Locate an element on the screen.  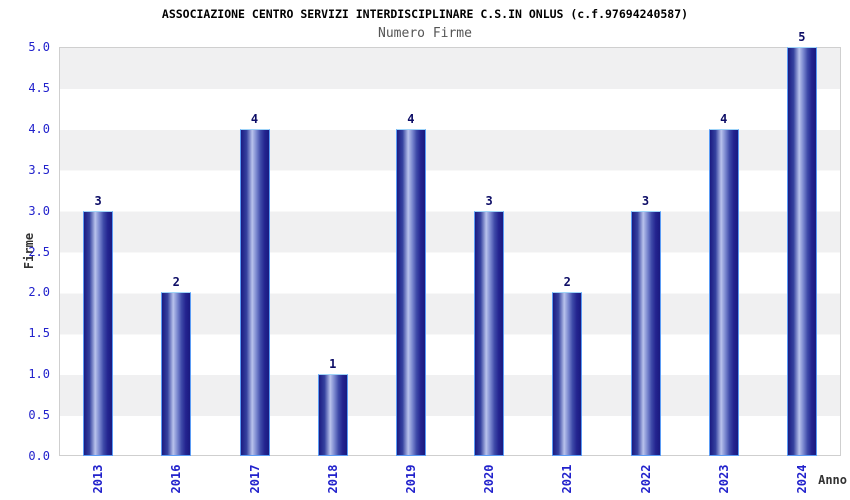
x-tick-label: 2020 is located at coordinates (489, 479).